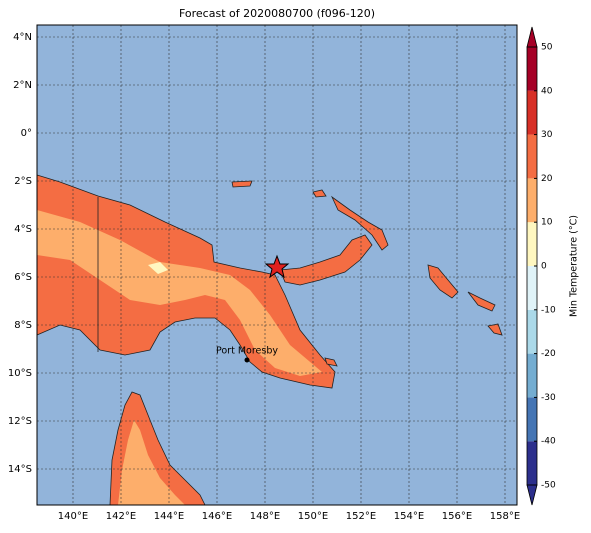 Image resolution: width=591 pixels, height=533 pixels. Describe the element at coordinates (359, 223) in the screenshot. I see `new-ireland` at that location.